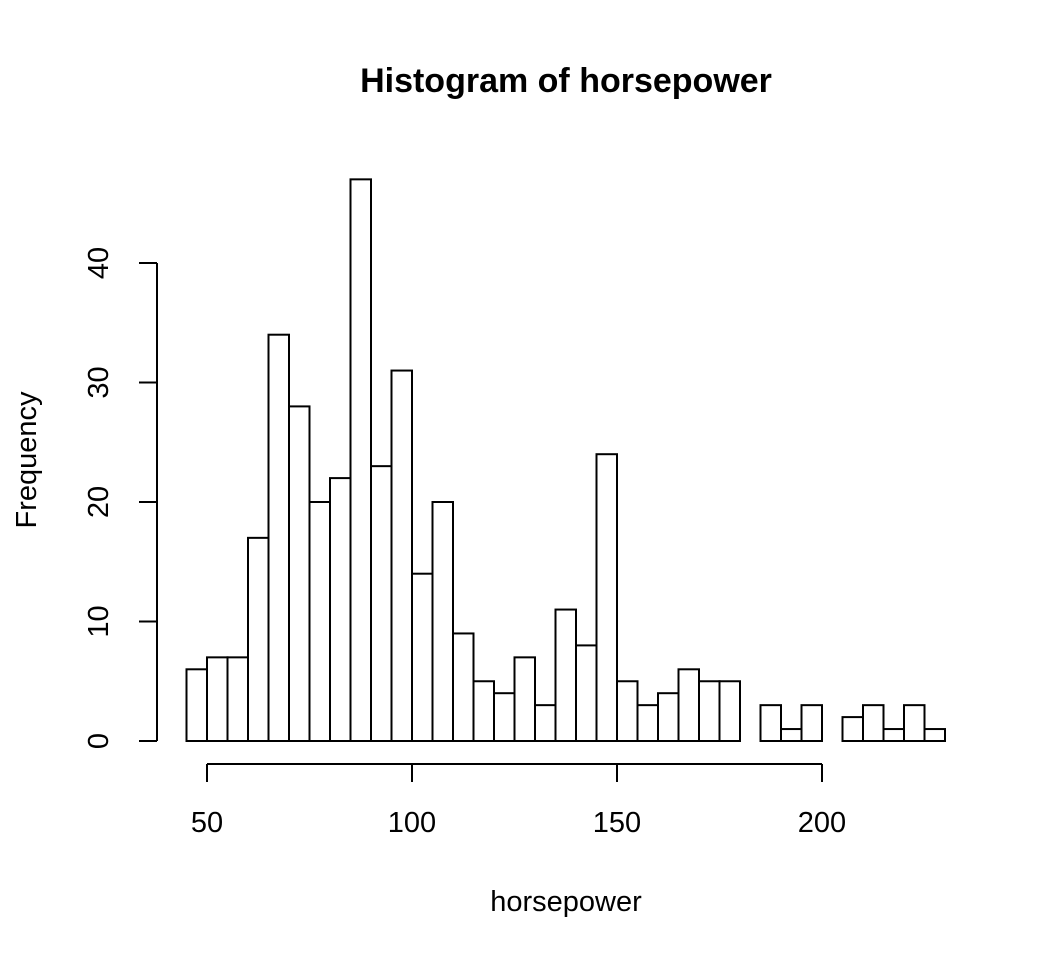 The height and width of the screenshot is (960, 1056). What do you see at coordinates (99, 621) in the screenshot?
I see `y-tick-label: 10` at bounding box center [99, 621].